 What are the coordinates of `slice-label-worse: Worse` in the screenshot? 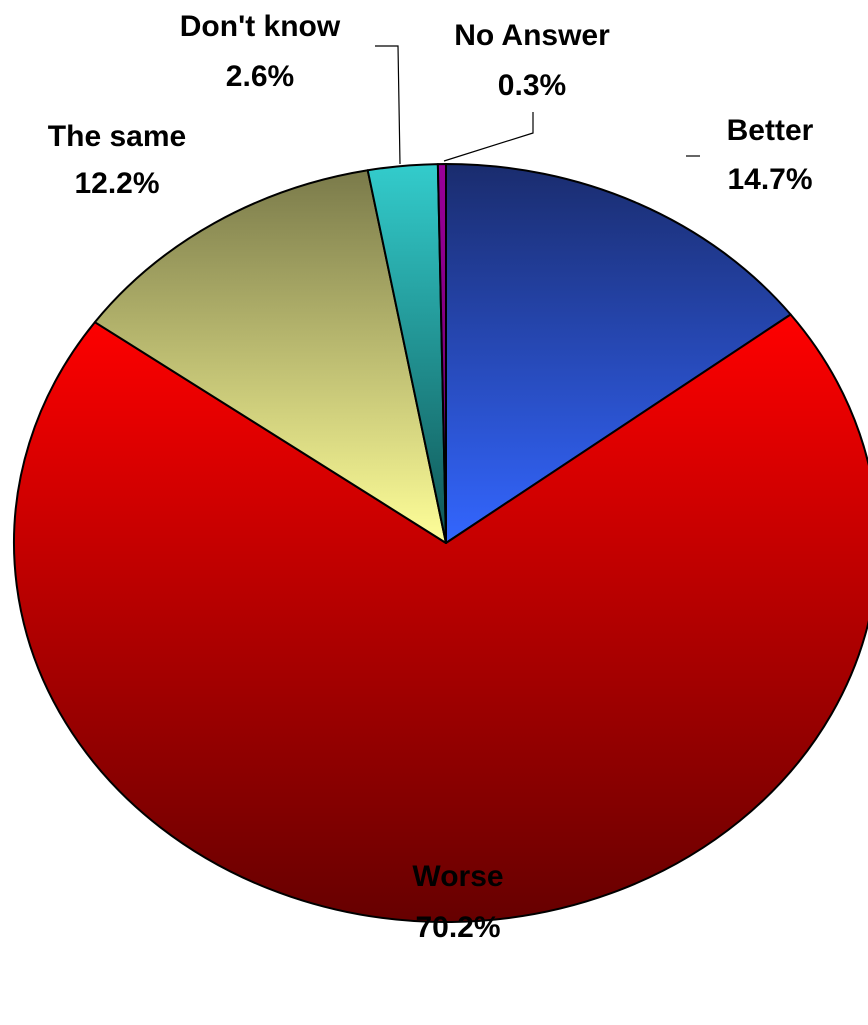 It's located at (457, 876).